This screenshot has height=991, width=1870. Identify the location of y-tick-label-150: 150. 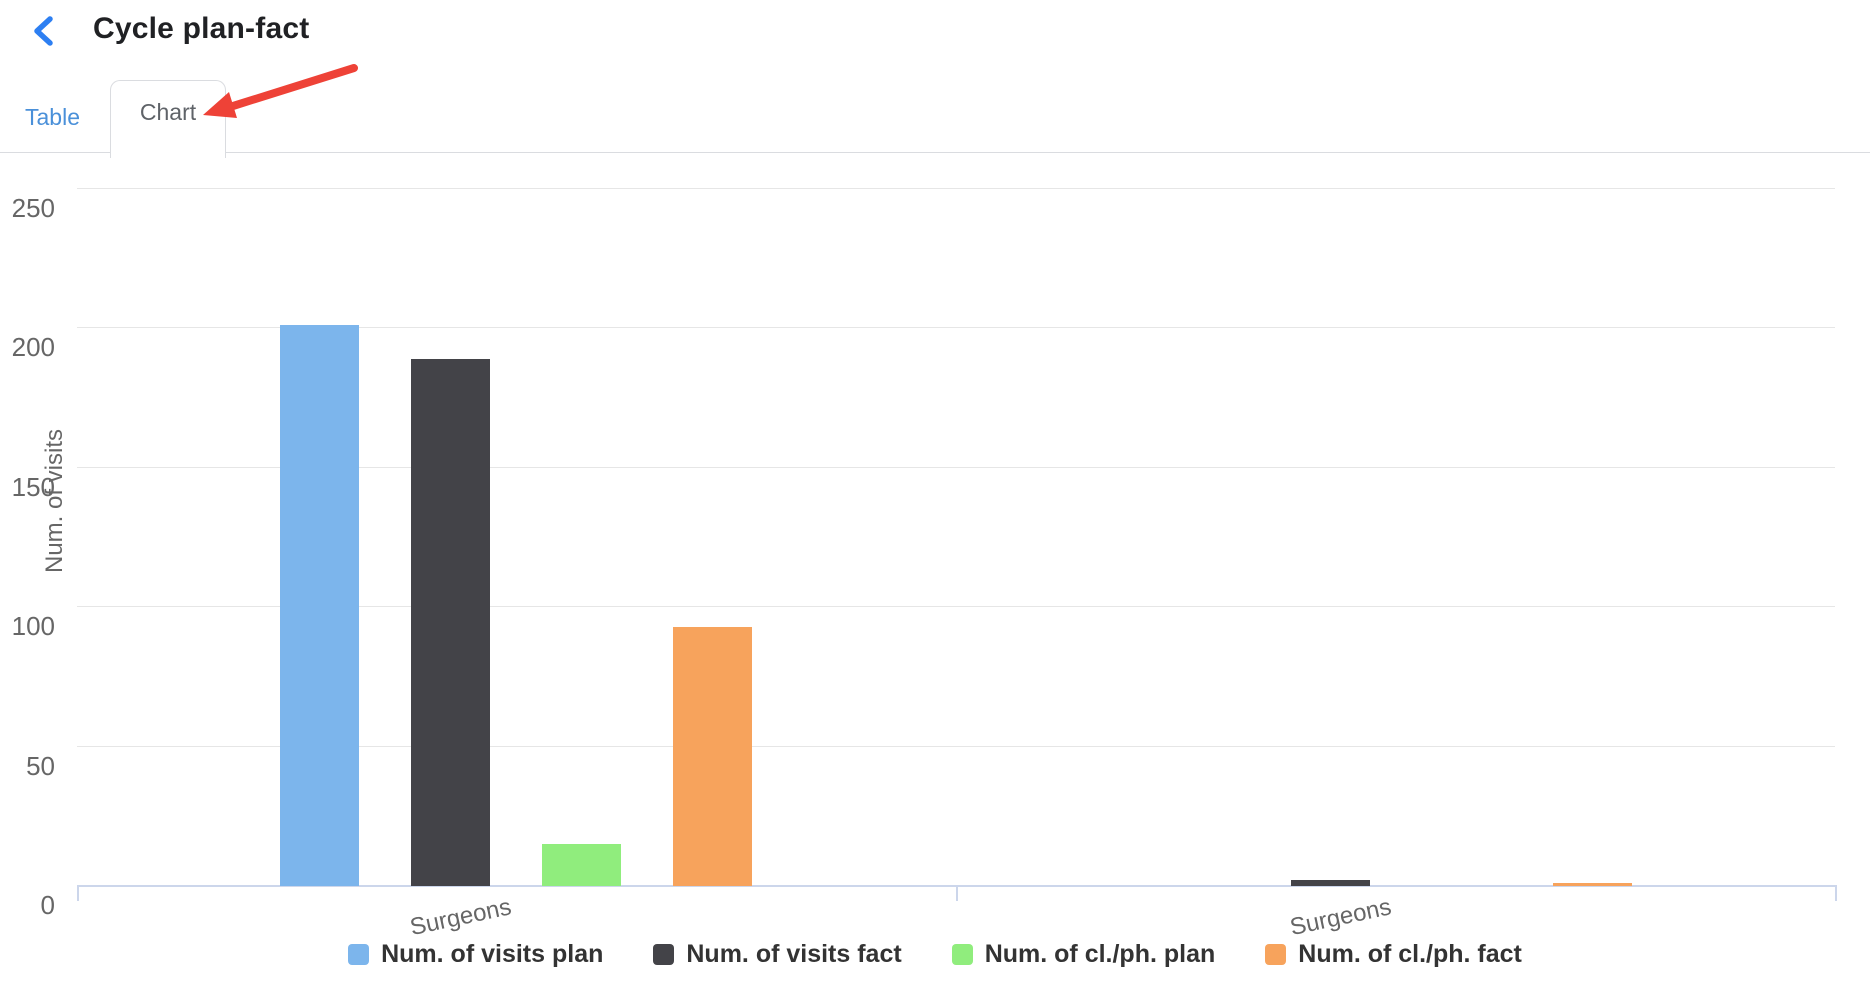
(33, 486).